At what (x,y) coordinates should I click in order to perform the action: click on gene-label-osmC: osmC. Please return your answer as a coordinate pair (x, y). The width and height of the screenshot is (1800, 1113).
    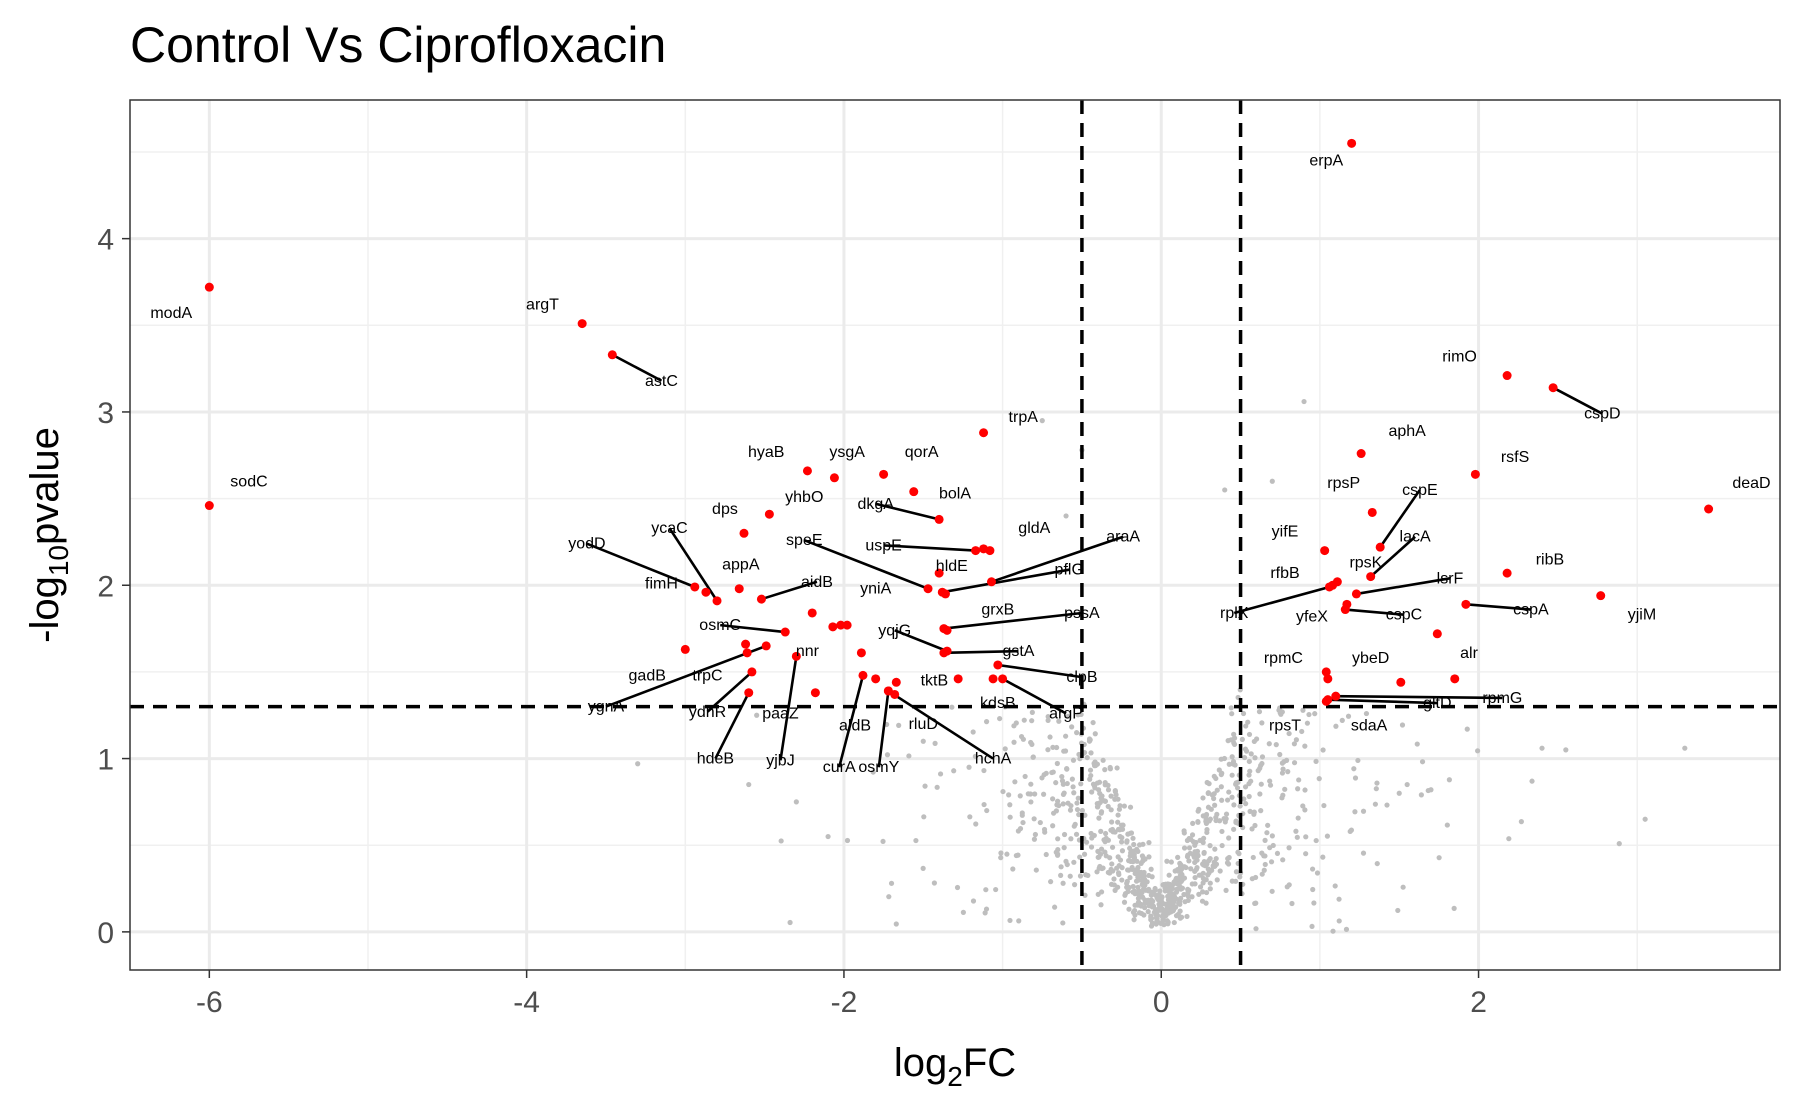
    Looking at the image, I should click on (720, 625).